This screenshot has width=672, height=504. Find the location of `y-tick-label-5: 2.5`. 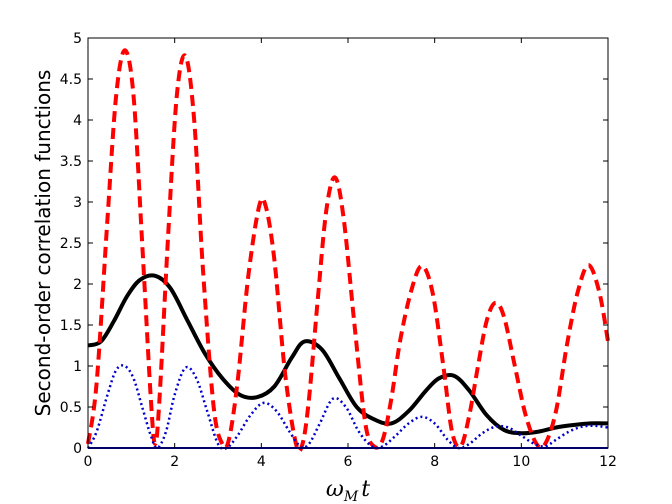

y-tick-label-5: 2.5 is located at coordinates (71, 244).